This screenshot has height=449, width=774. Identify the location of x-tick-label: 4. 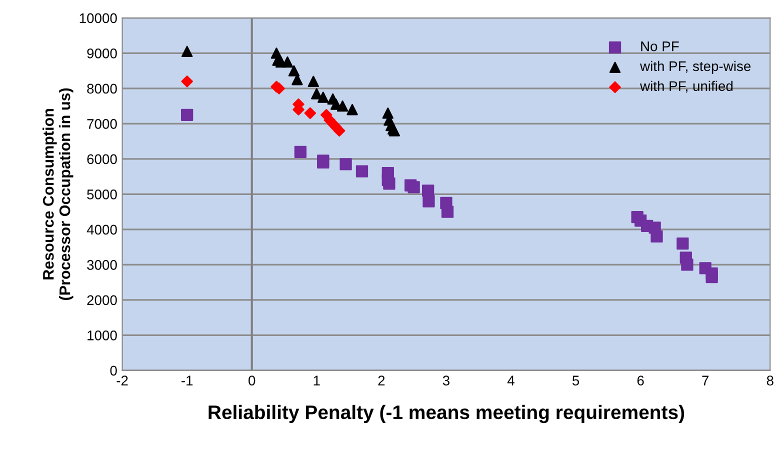
(510, 381).